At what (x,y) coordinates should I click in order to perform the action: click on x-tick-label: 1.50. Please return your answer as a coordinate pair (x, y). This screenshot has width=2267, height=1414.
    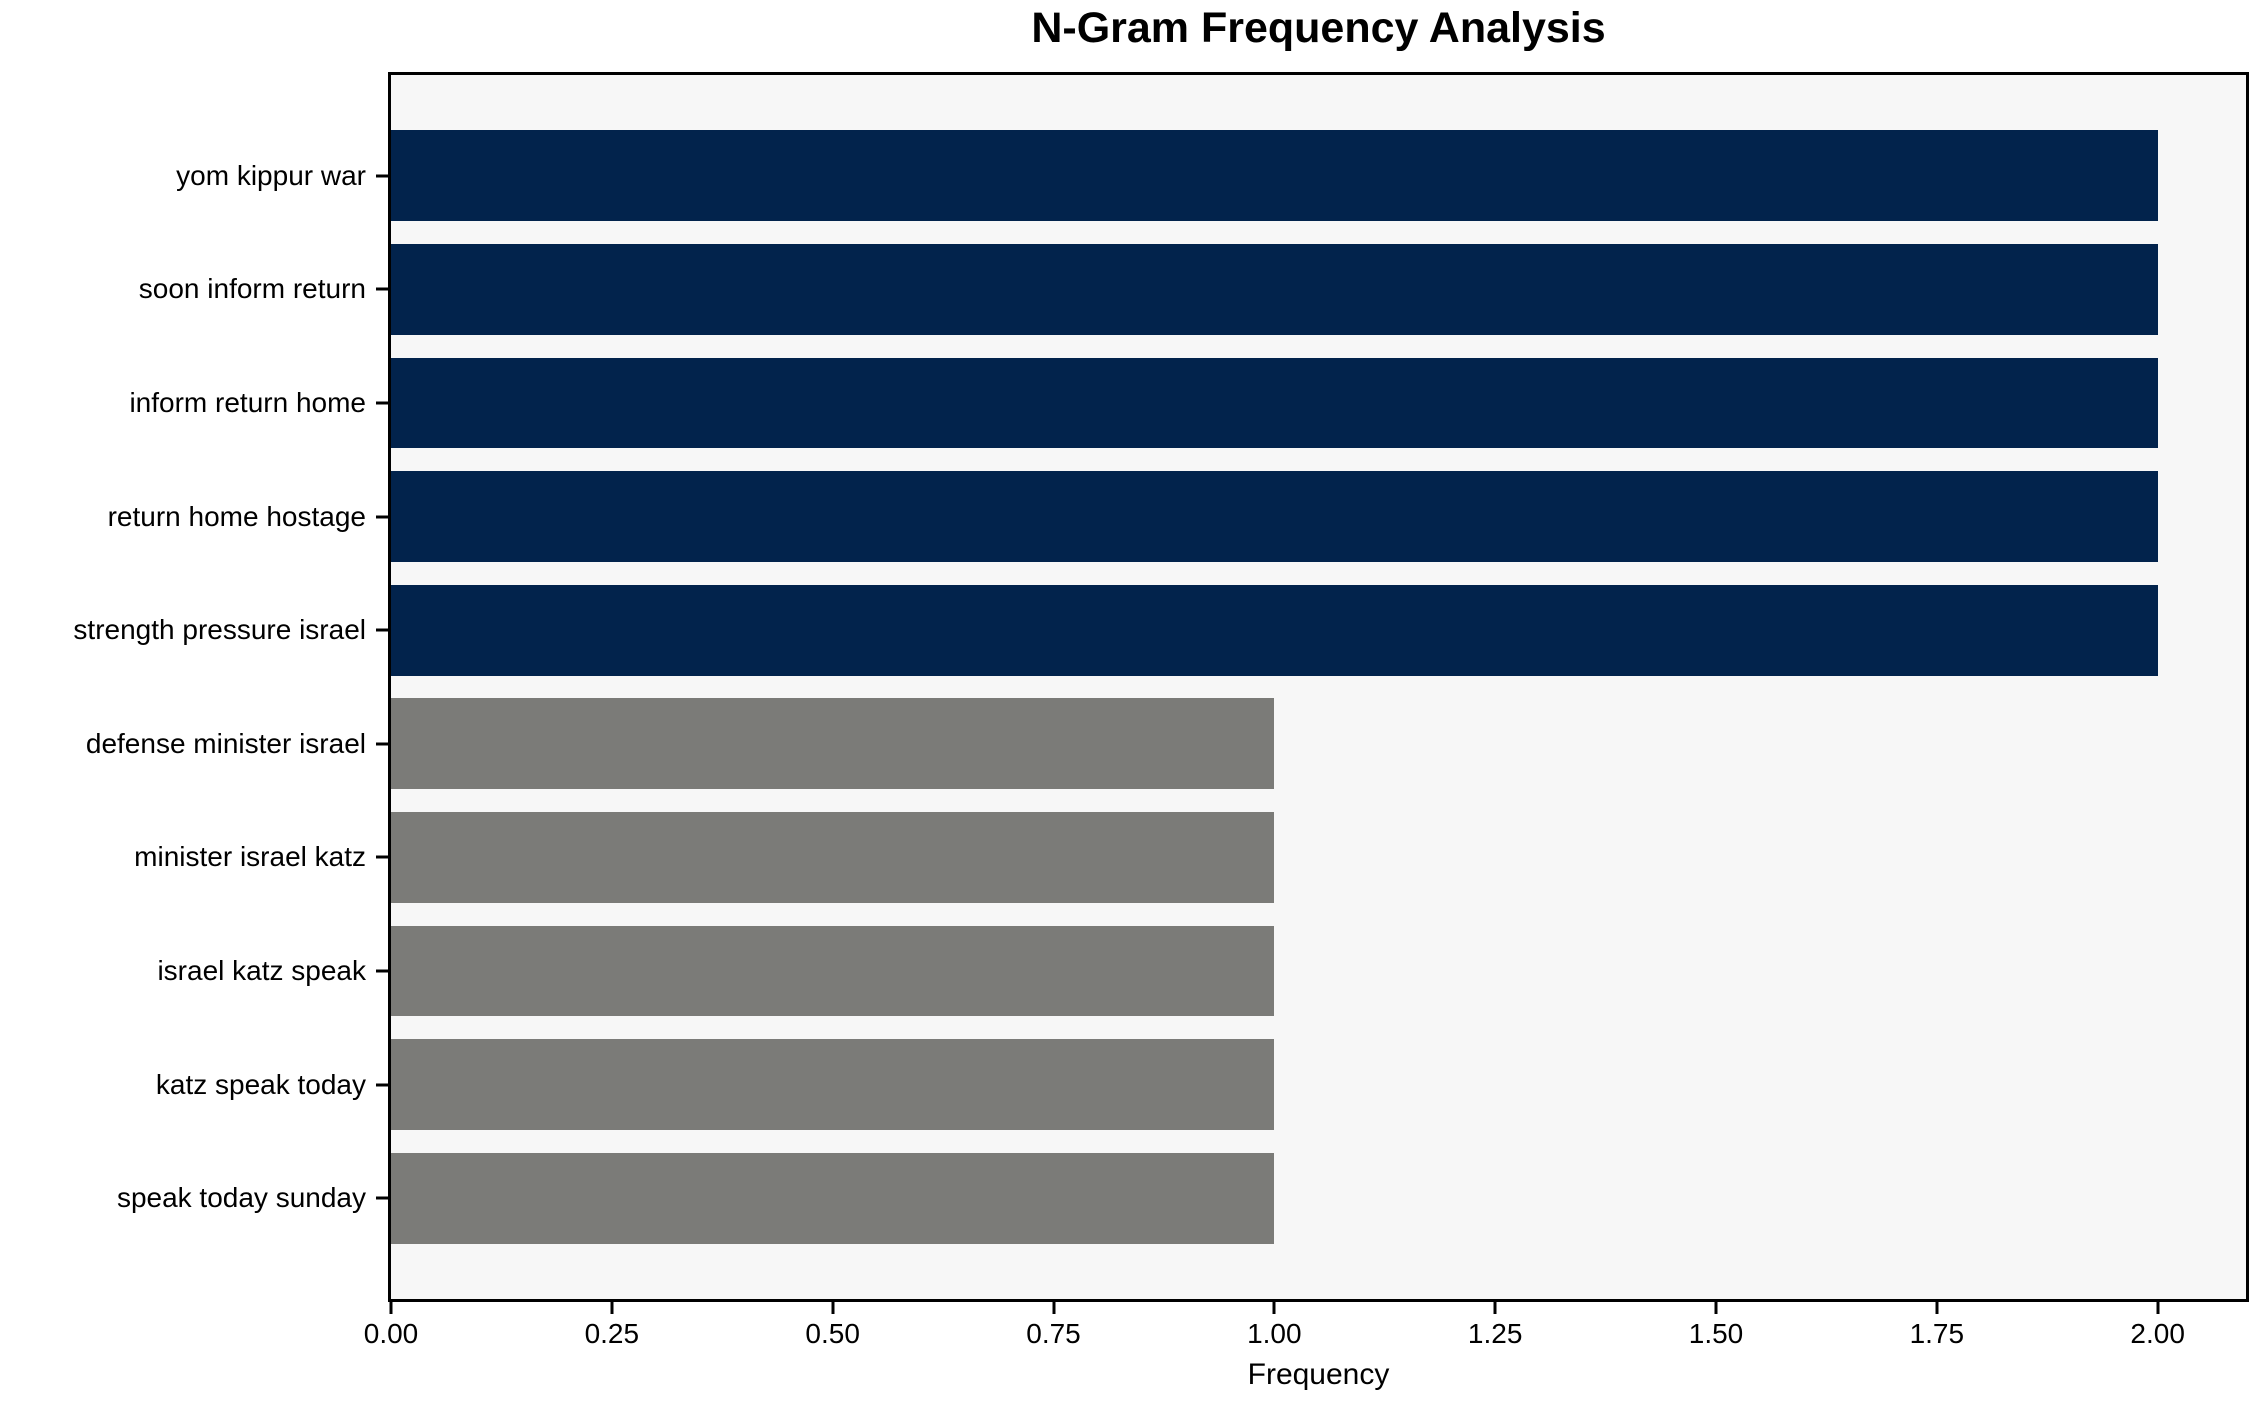
    Looking at the image, I should click on (1716, 1333).